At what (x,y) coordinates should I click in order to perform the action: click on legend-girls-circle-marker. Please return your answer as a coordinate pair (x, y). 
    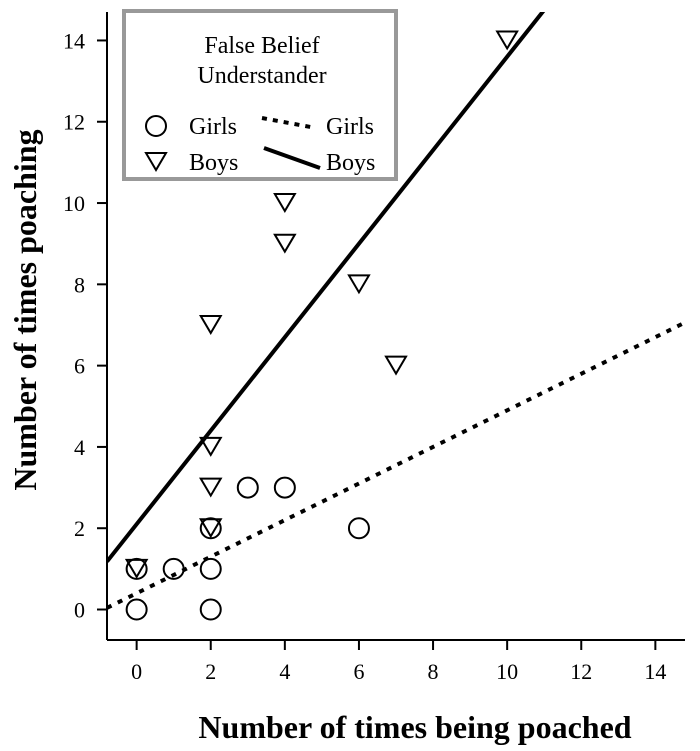
    Looking at the image, I should click on (156, 126).